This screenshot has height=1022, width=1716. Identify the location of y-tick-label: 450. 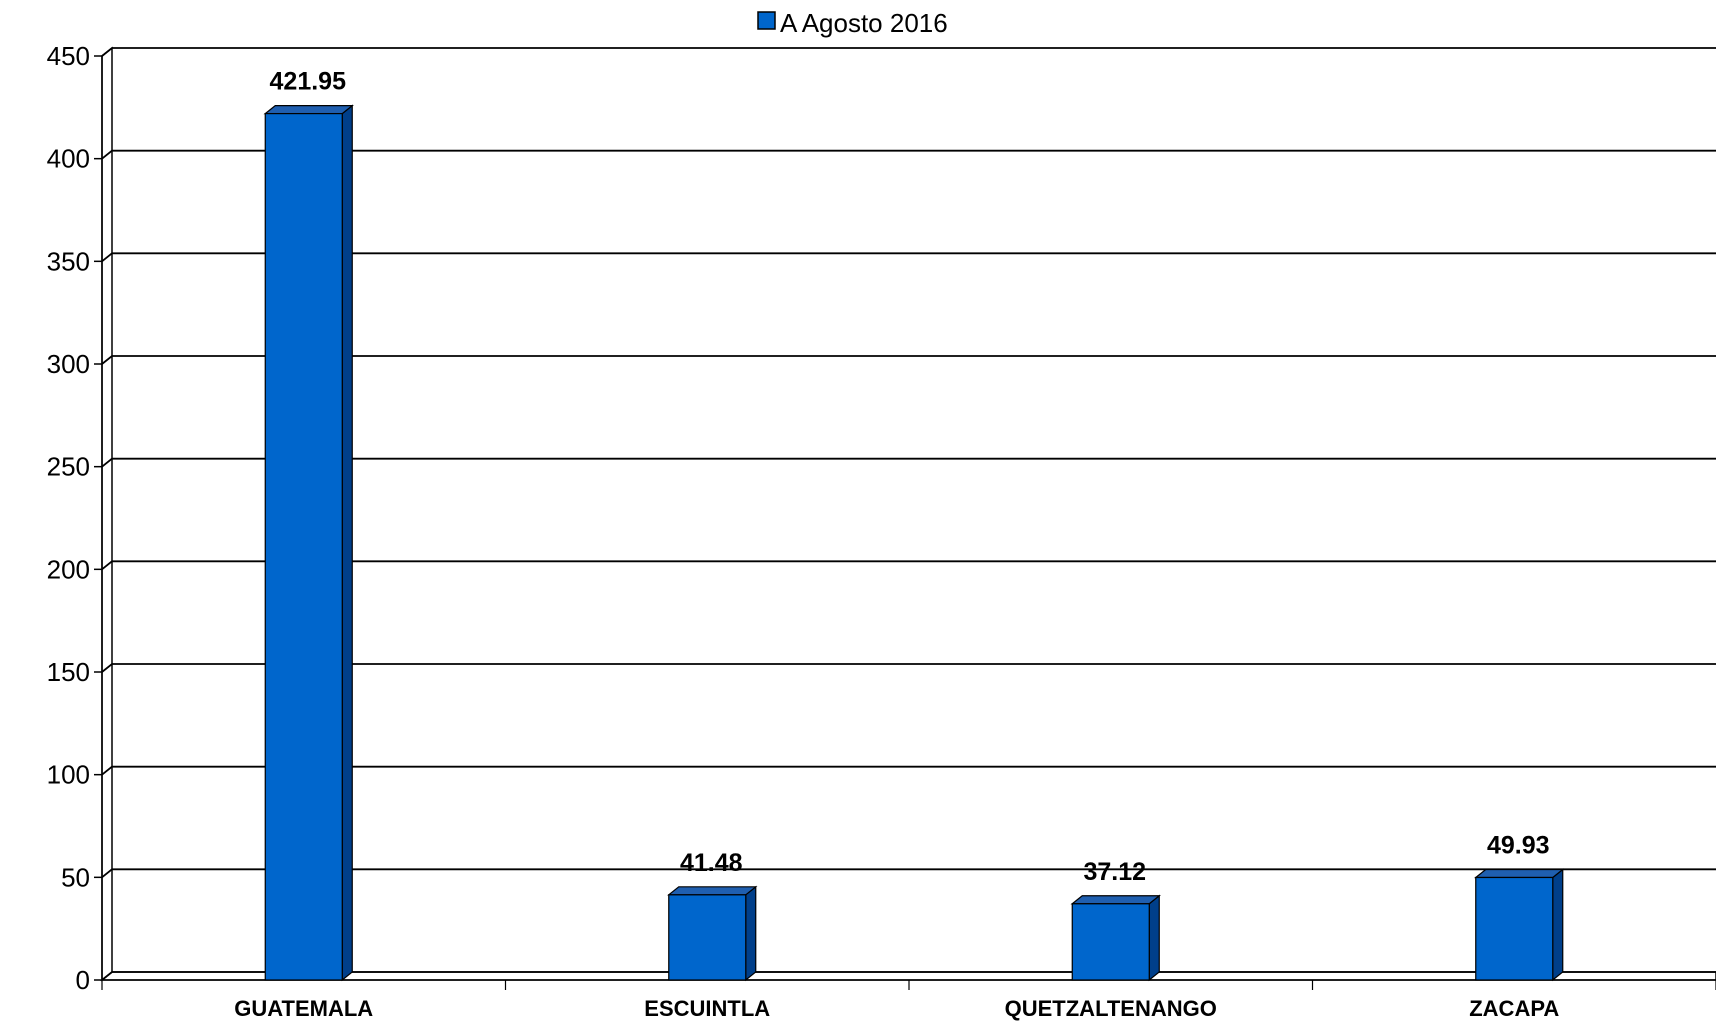
(68, 56).